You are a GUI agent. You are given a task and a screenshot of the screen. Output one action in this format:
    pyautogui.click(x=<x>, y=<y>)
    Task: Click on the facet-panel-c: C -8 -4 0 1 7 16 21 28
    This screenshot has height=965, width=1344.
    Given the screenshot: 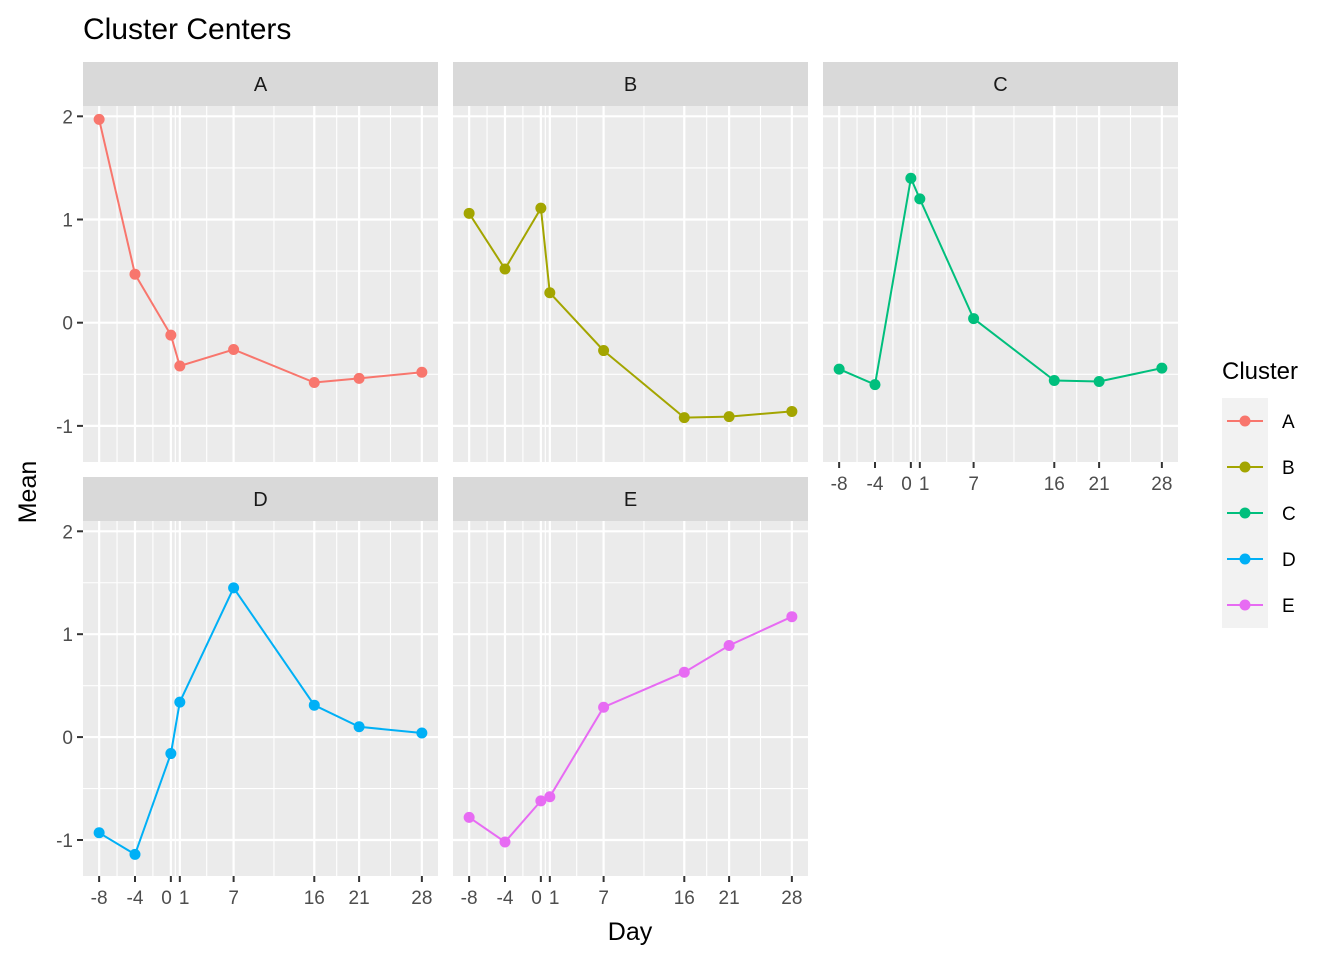 What is the action you would take?
    pyautogui.click(x=1000, y=278)
    